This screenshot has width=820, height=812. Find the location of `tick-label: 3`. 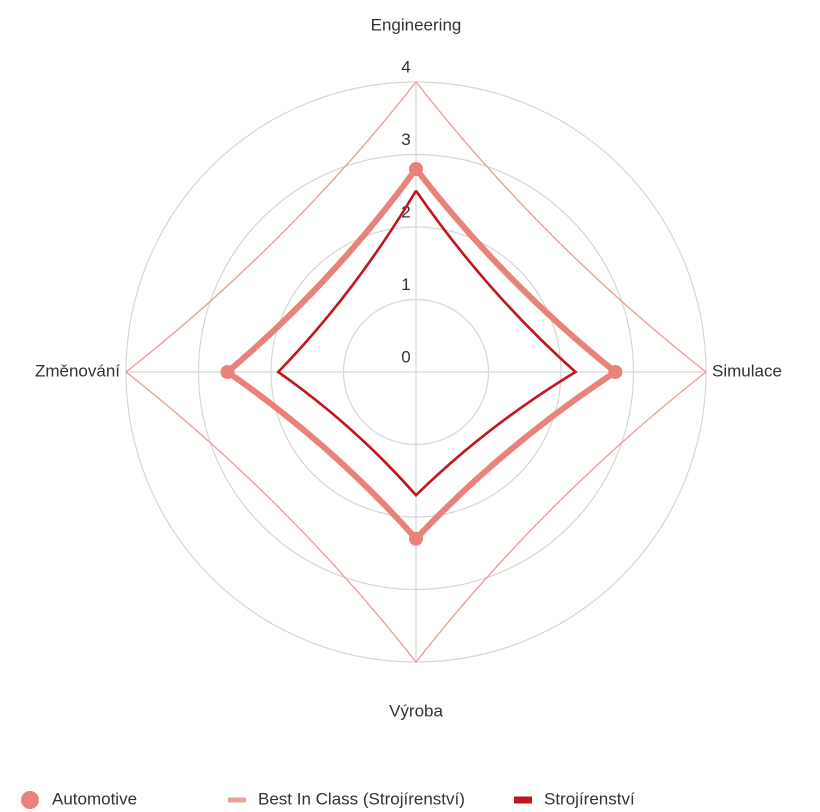

tick-label: 3 is located at coordinates (405, 139).